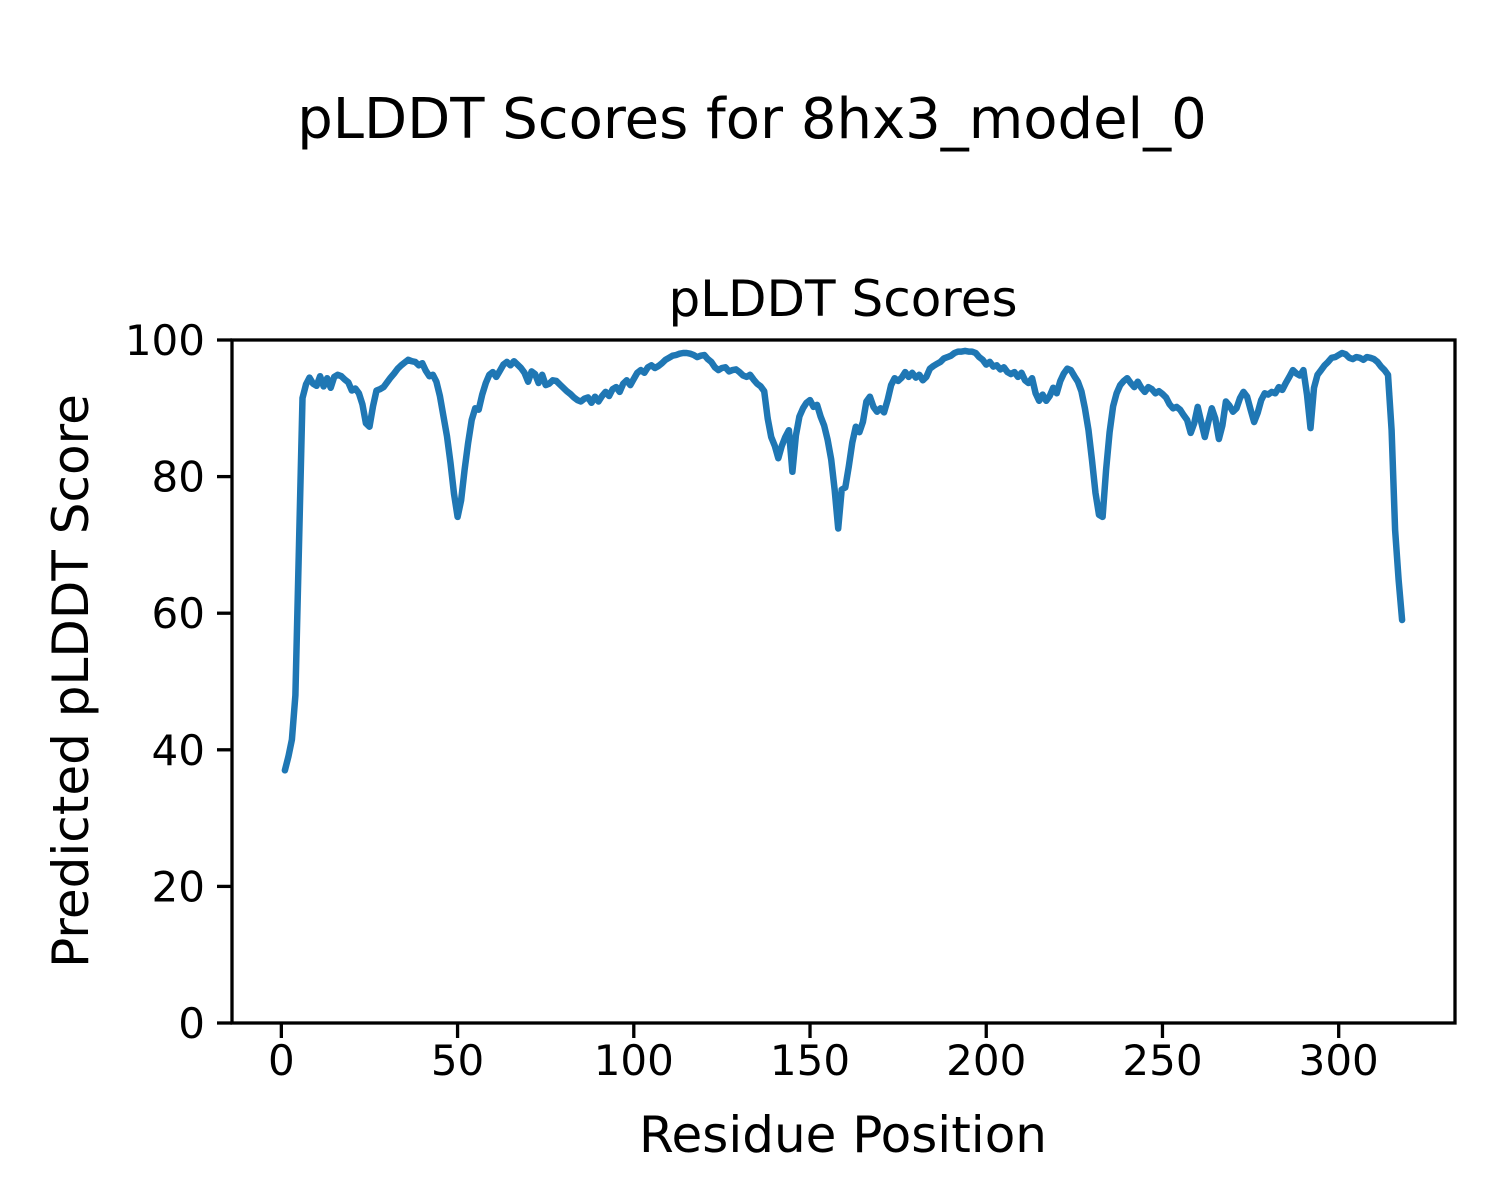  Describe the element at coordinates (281, 1060) in the screenshot. I see `x-tick-label: 0` at that location.